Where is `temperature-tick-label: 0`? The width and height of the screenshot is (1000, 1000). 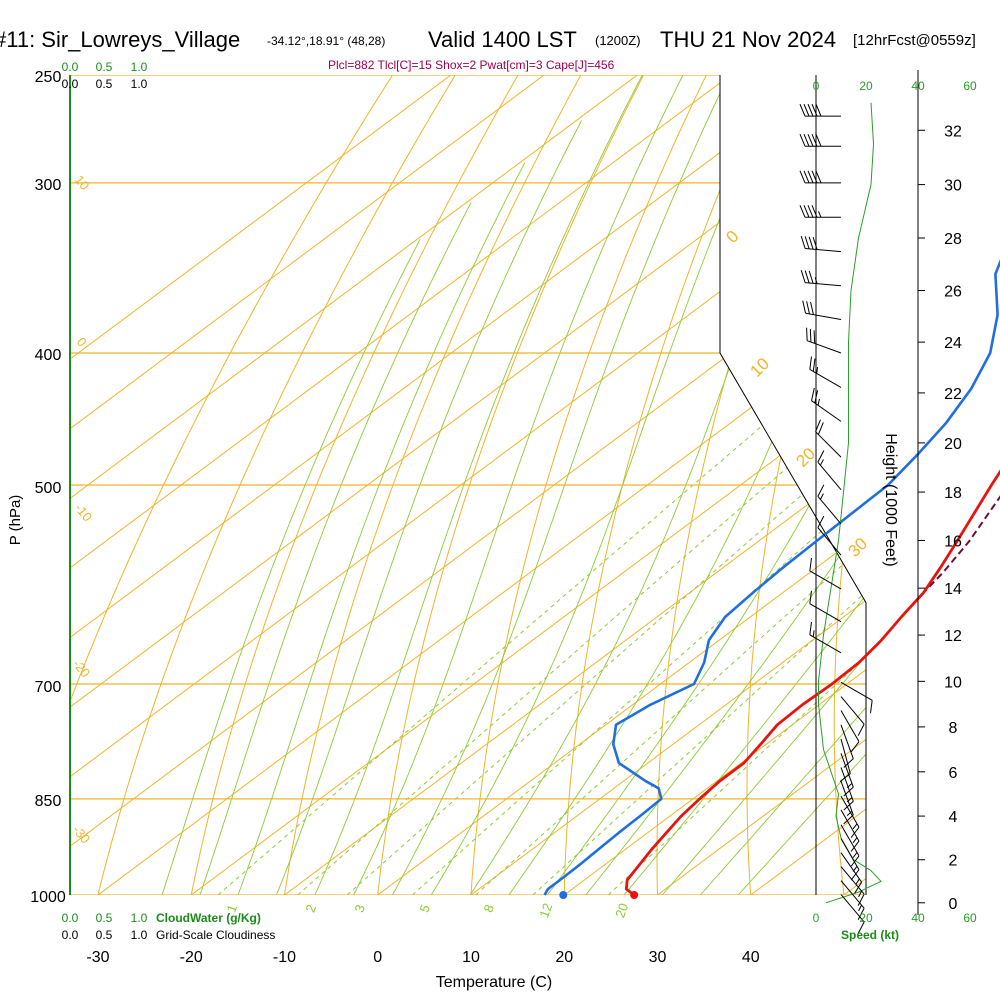
temperature-tick-label: 0 is located at coordinates (377, 957).